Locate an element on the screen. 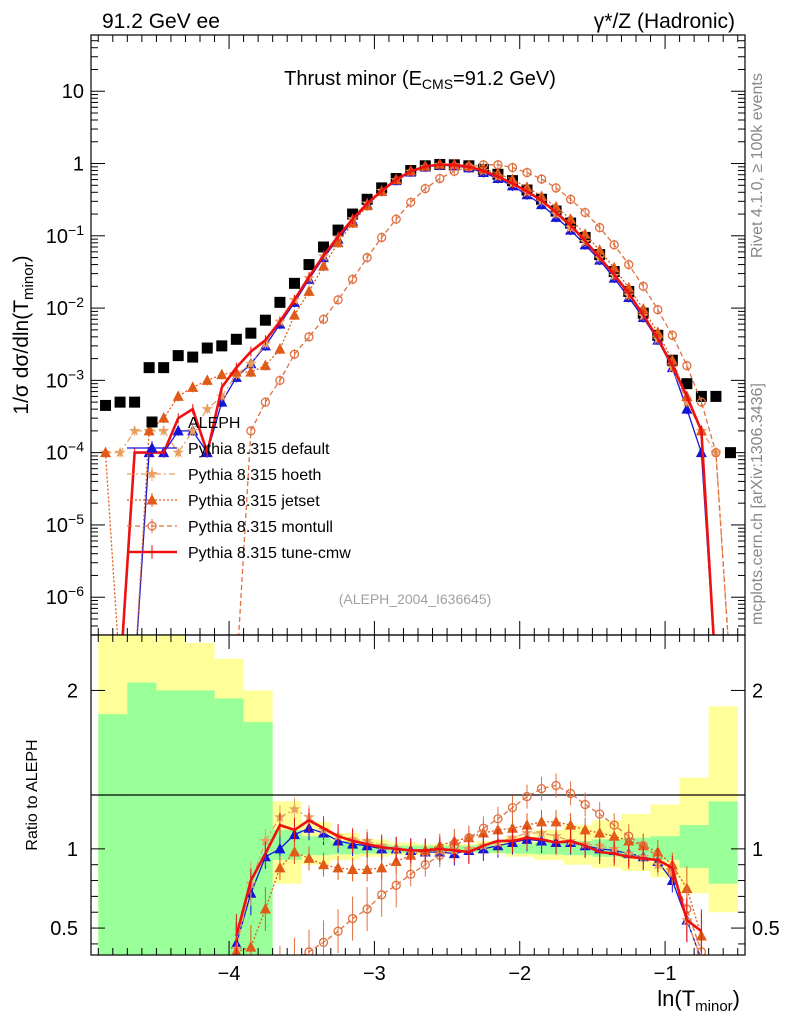  ratio-y-tick-label-right: 1 is located at coordinates (757, 850).